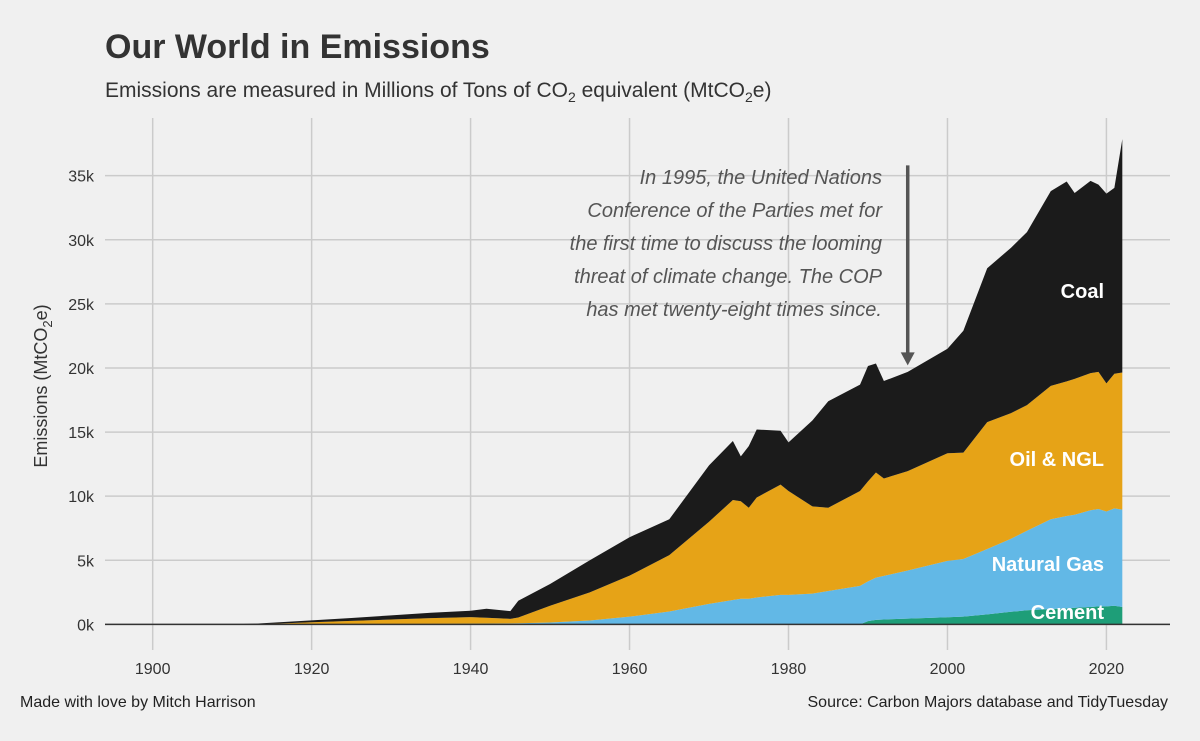 Image resolution: width=1200 pixels, height=741 pixels. Describe the element at coordinates (761, 178) in the screenshot. I see `annotation-line-1: In 1995, the United Nations` at that location.